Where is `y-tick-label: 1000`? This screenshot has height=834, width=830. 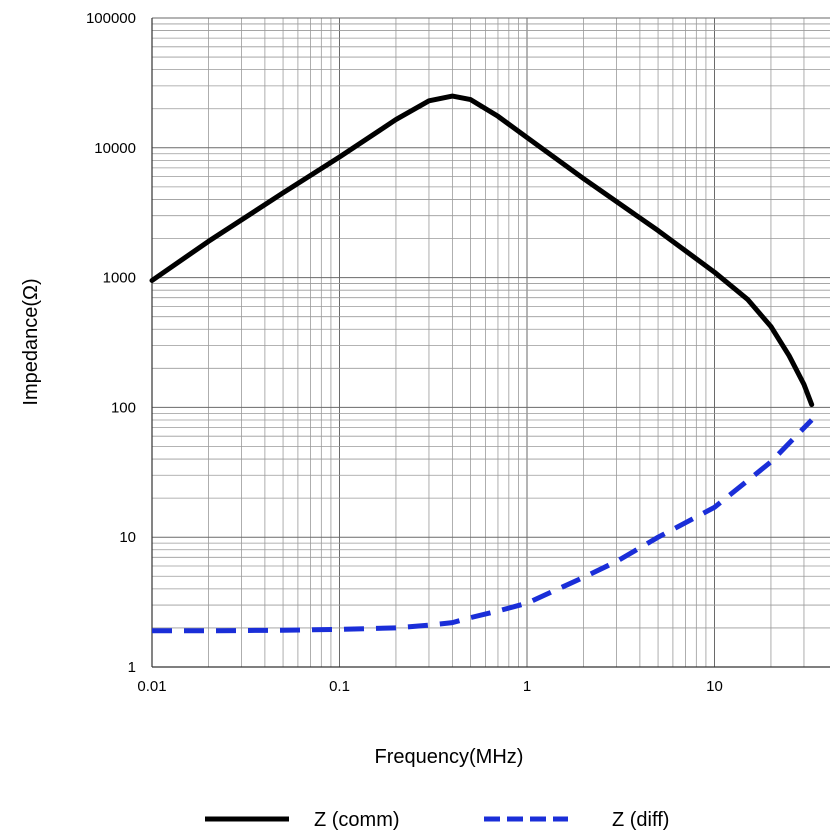
y-tick-label: 1000 is located at coordinates (119, 278).